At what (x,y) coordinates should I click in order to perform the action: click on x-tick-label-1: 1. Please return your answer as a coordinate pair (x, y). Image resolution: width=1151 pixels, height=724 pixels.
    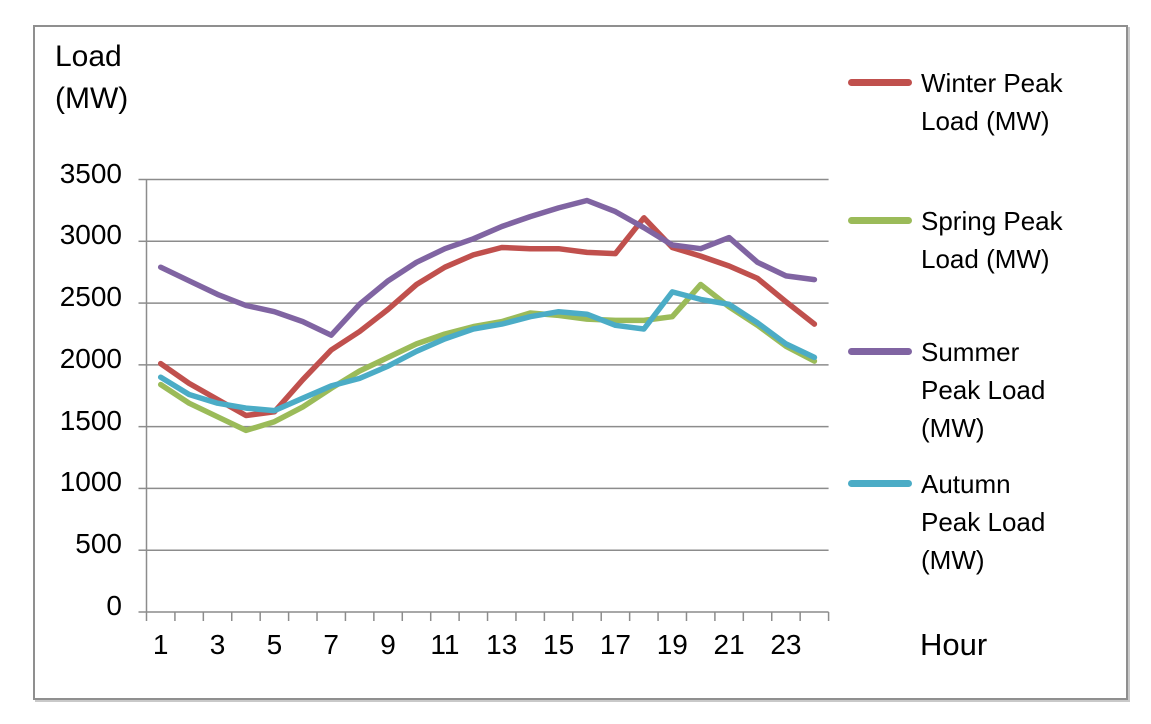
    Looking at the image, I should click on (160, 644).